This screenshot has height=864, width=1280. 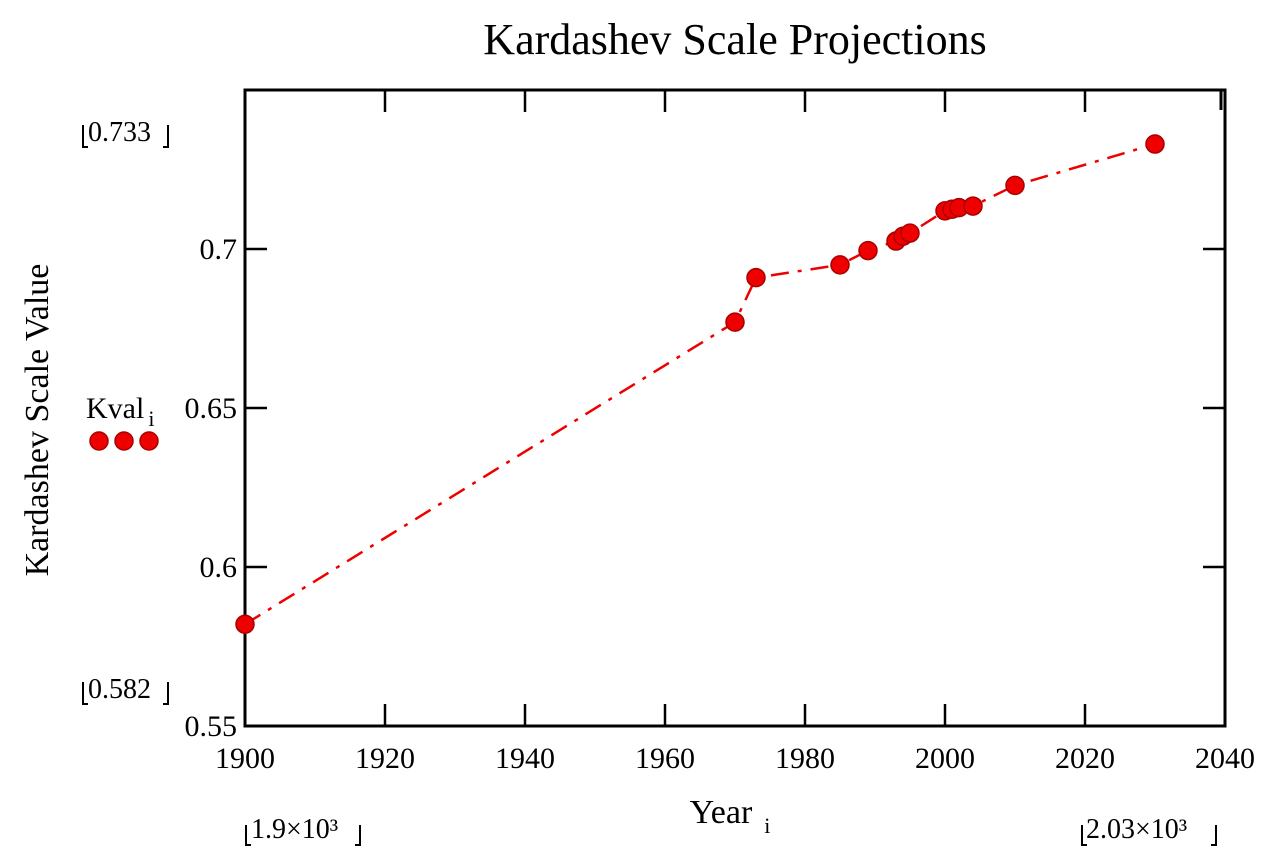 I want to click on y-axis-label: Kardashev Scale Value, so click(x=37, y=420).